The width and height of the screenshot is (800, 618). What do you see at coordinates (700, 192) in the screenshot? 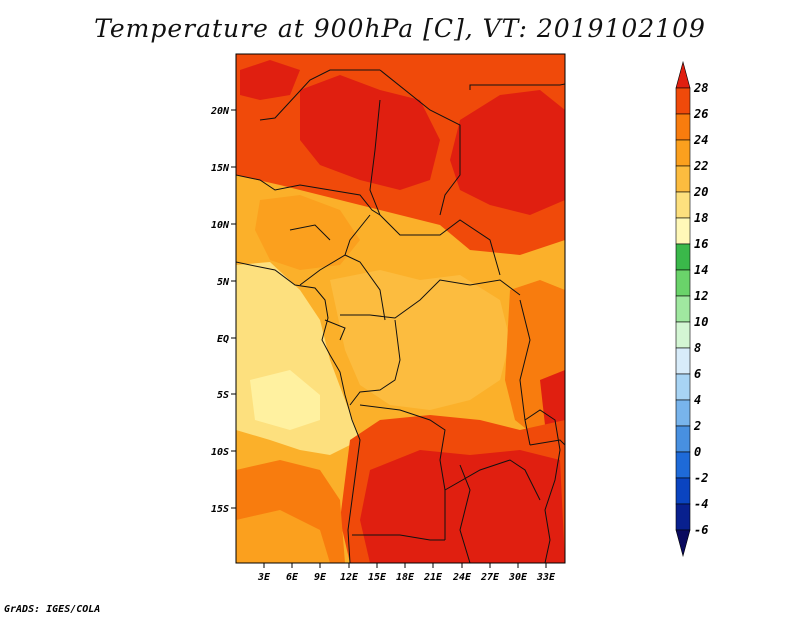
I see `colorbar-label: 20` at bounding box center [700, 192].